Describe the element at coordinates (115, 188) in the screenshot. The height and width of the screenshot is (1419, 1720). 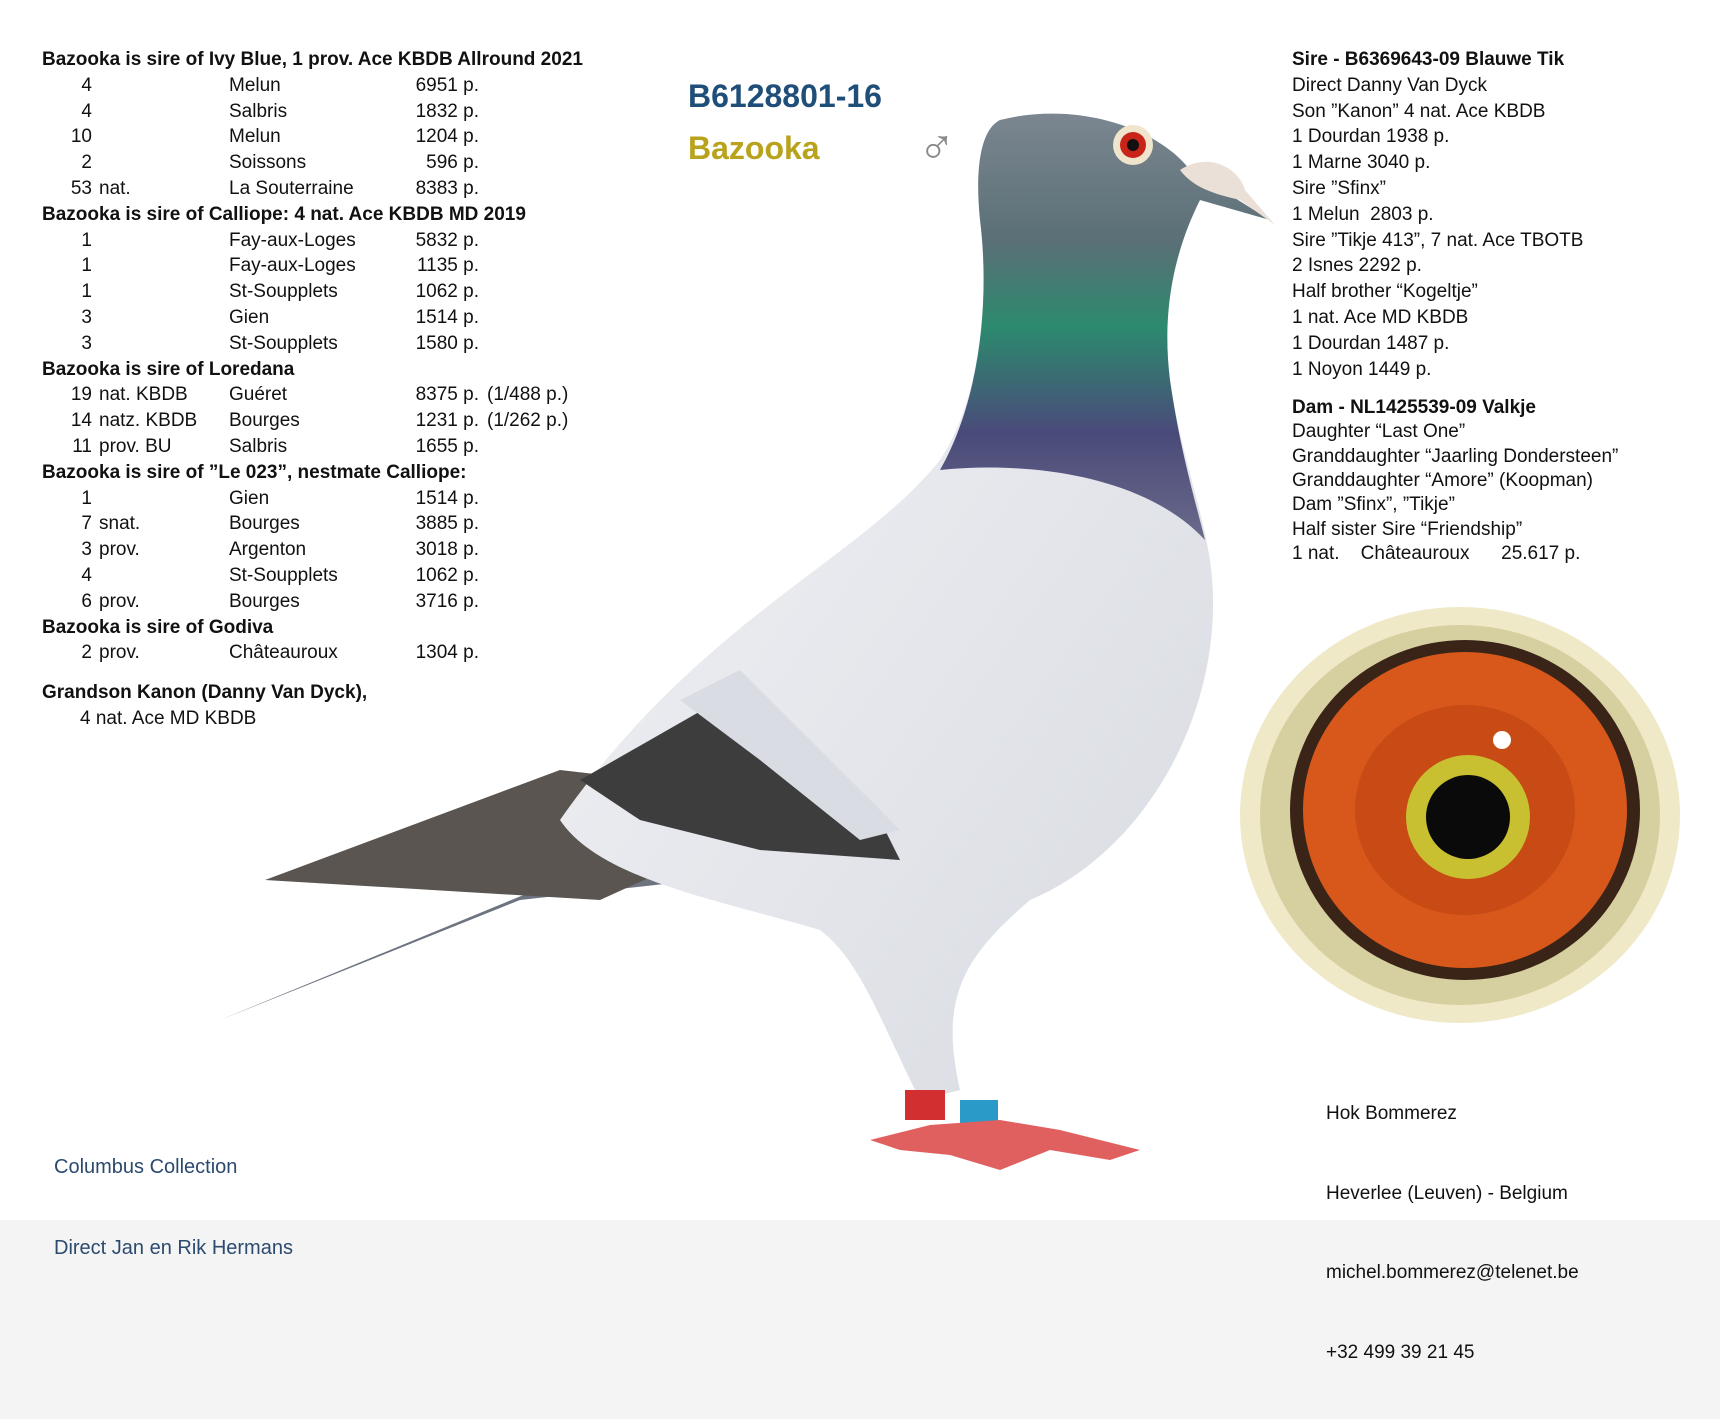
I see `result-qualifier: nat.` at that location.